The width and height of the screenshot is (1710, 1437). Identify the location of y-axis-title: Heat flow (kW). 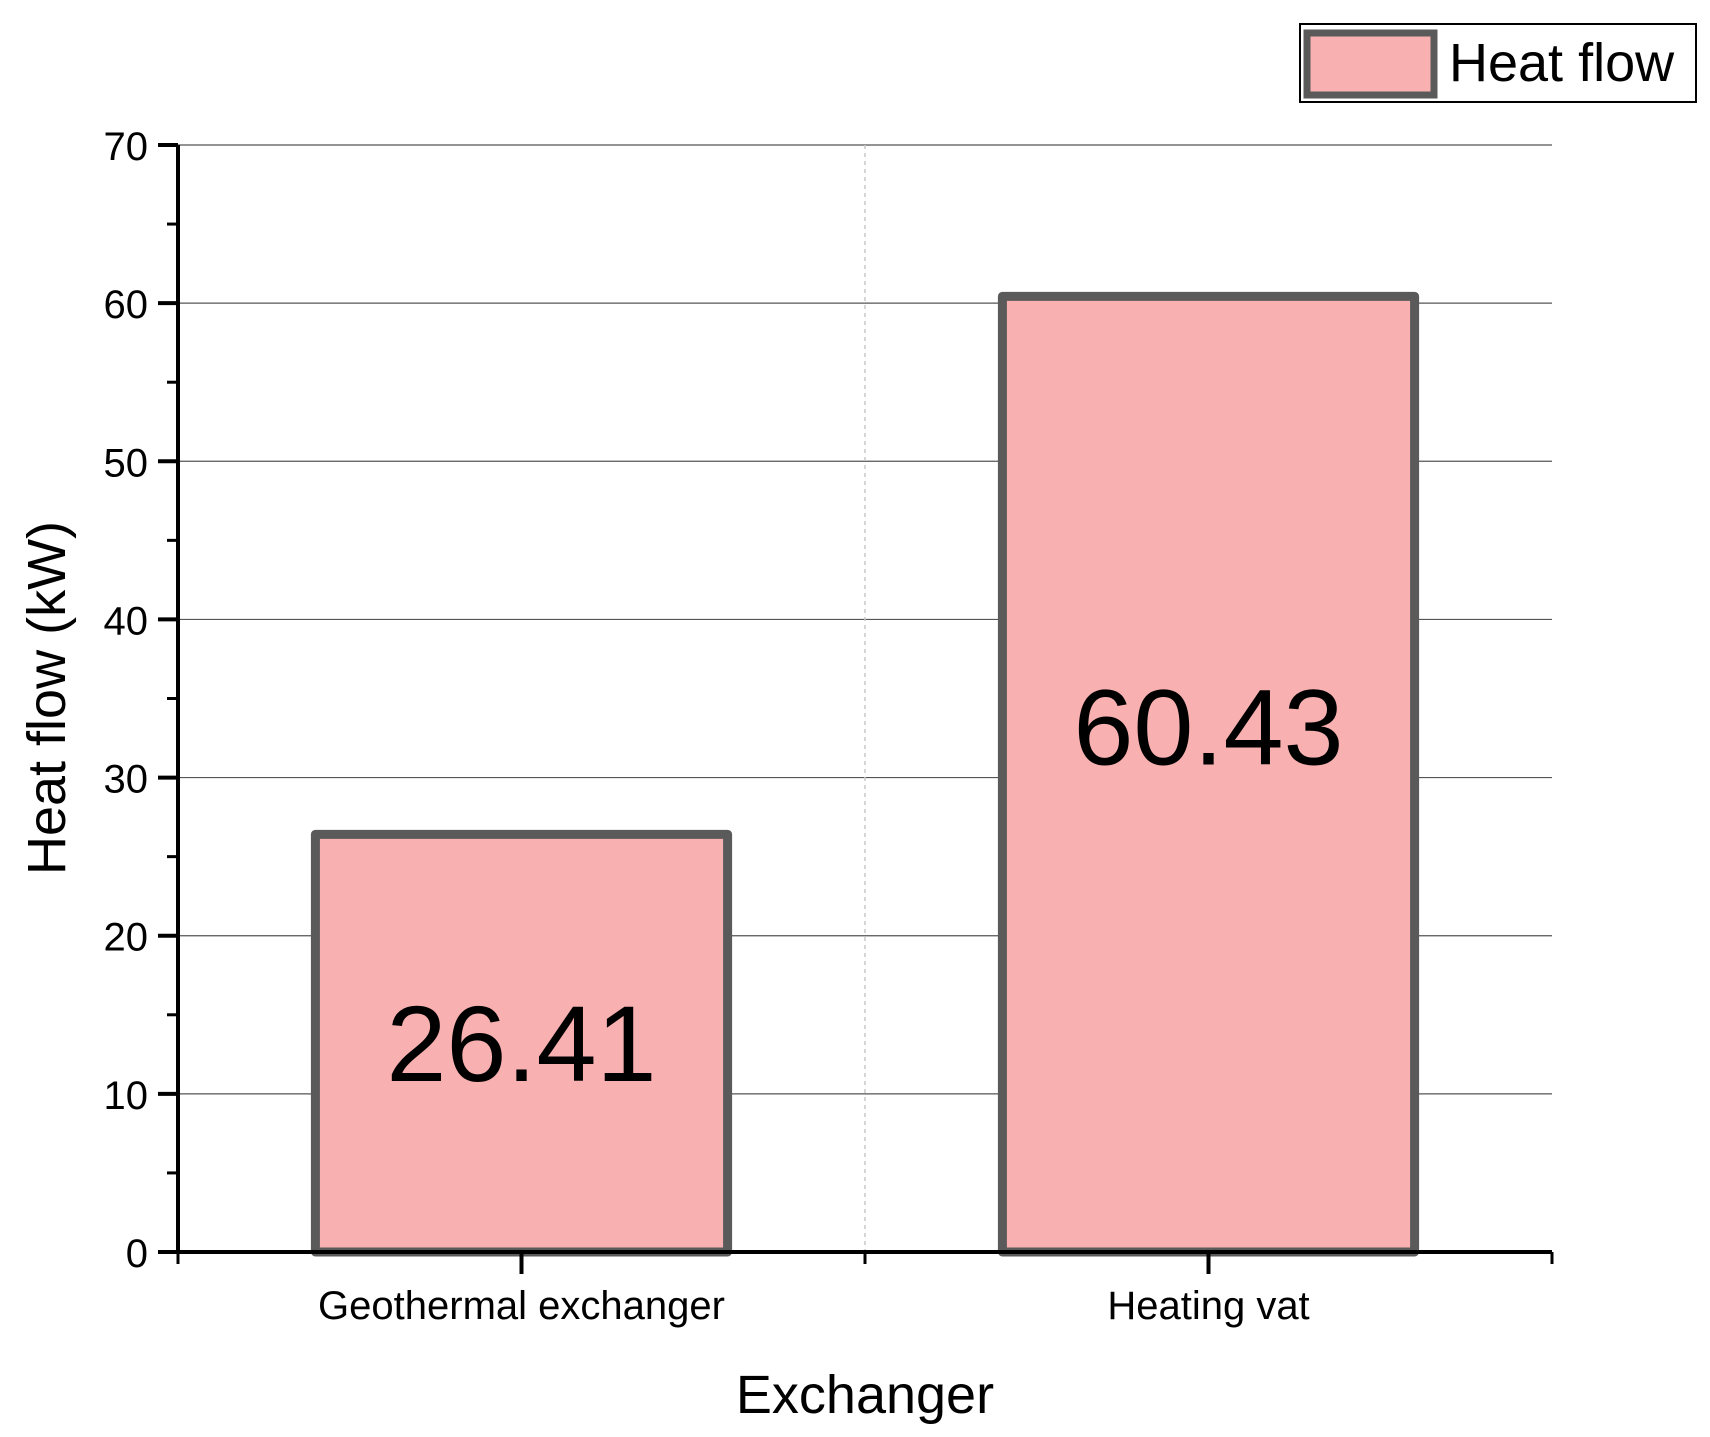
(47, 698).